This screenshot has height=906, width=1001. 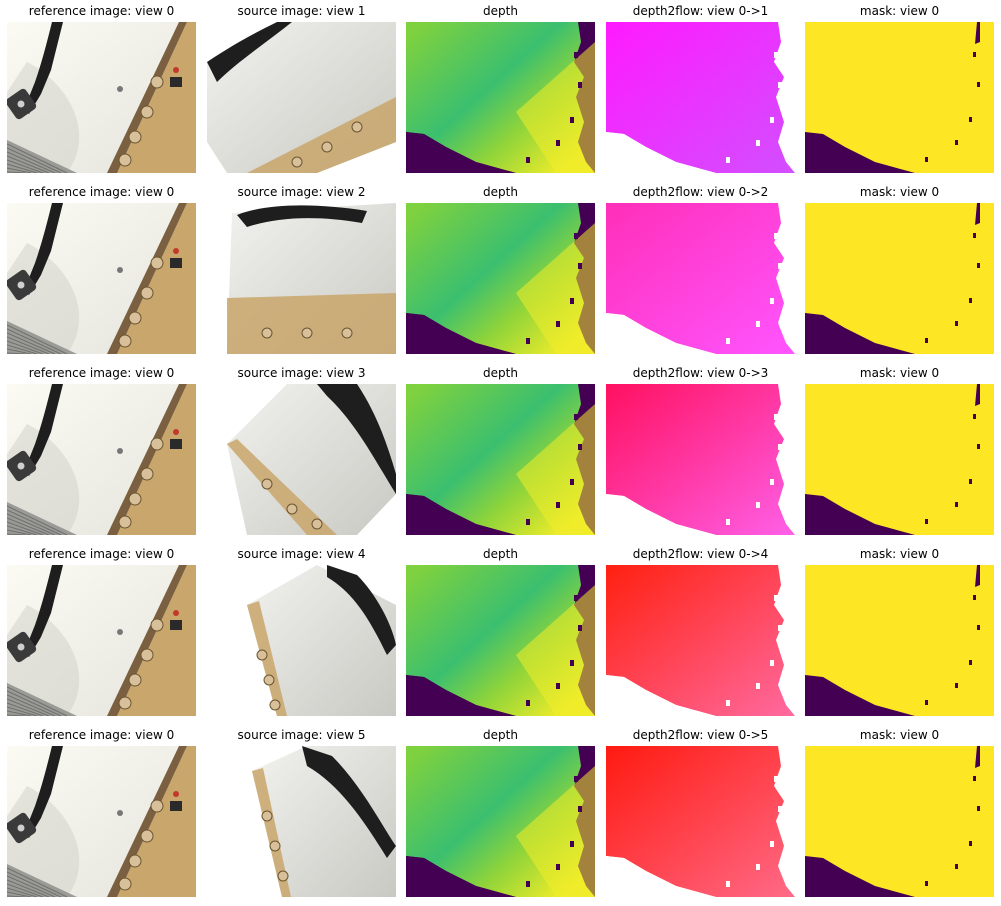 What do you see at coordinates (301, 554) in the screenshot?
I see `source-title: source image: view 4` at bounding box center [301, 554].